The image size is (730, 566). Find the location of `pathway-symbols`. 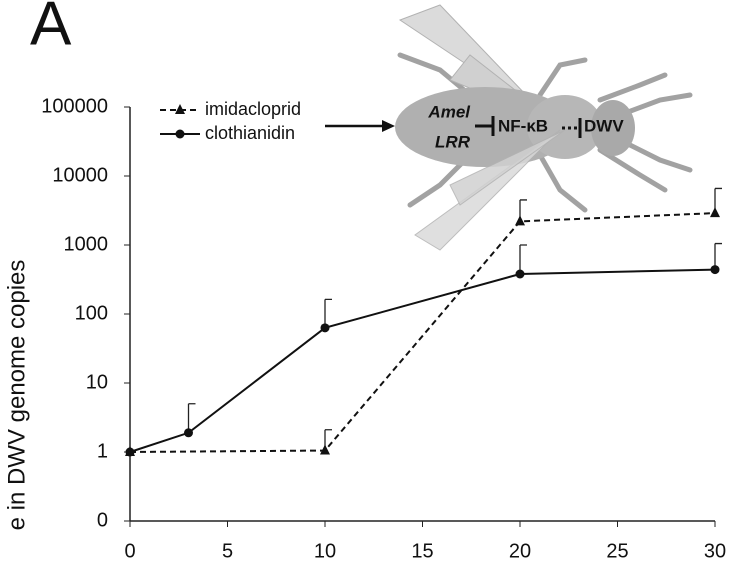

pathway-symbols is located at coordinates (528, 127).